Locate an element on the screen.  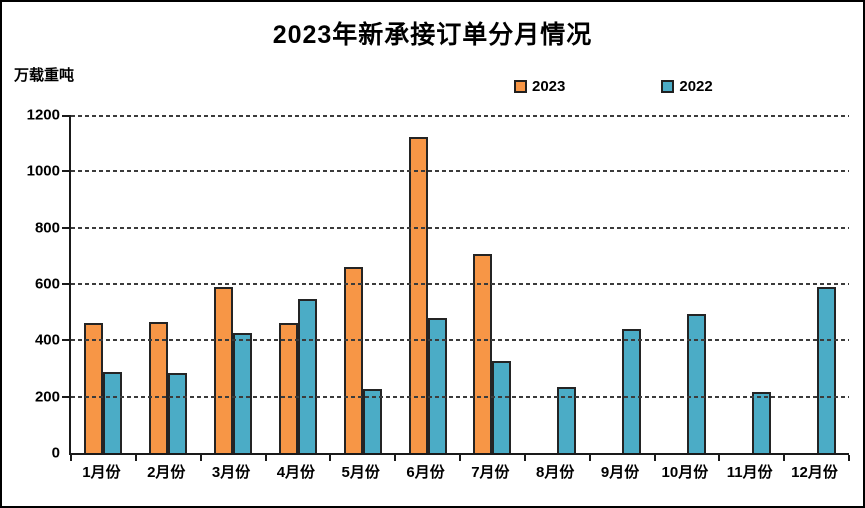
bar-2022-9月份 is located at coordinates (632, 391).